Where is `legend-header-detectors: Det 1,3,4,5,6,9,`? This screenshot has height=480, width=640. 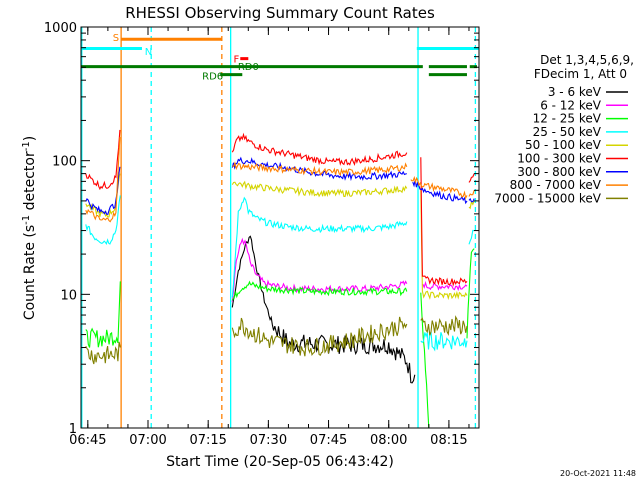 legend-header-detectors: Det 1,3,4,5,6,9, is located at coordinates (587, 60).